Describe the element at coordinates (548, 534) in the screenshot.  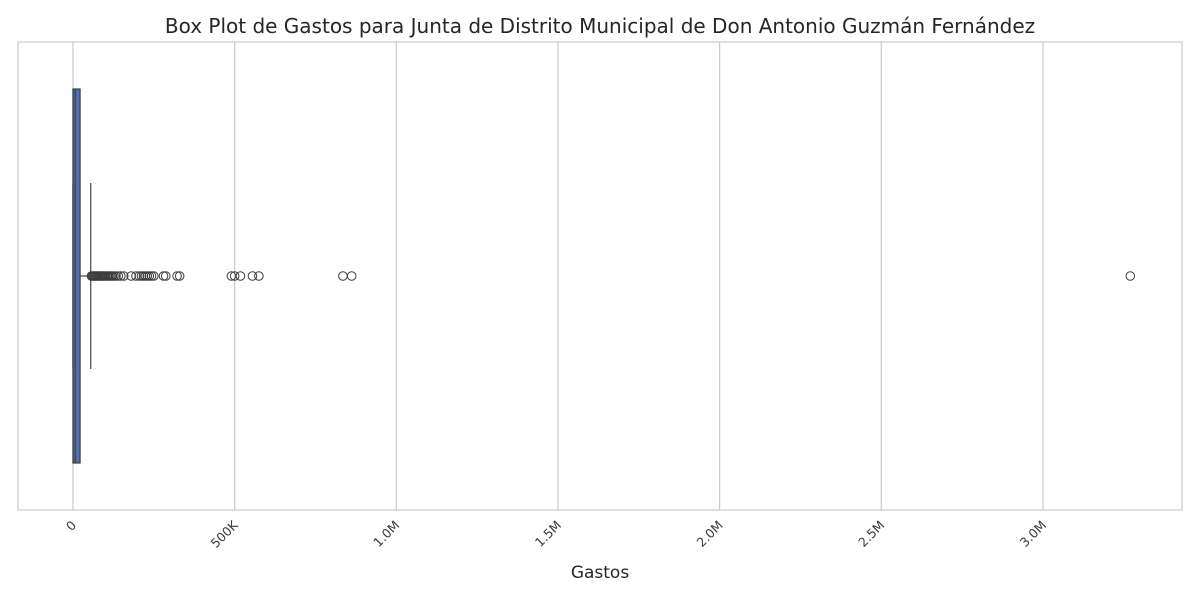
I see `x-tick-label: 1.5M` at that location.